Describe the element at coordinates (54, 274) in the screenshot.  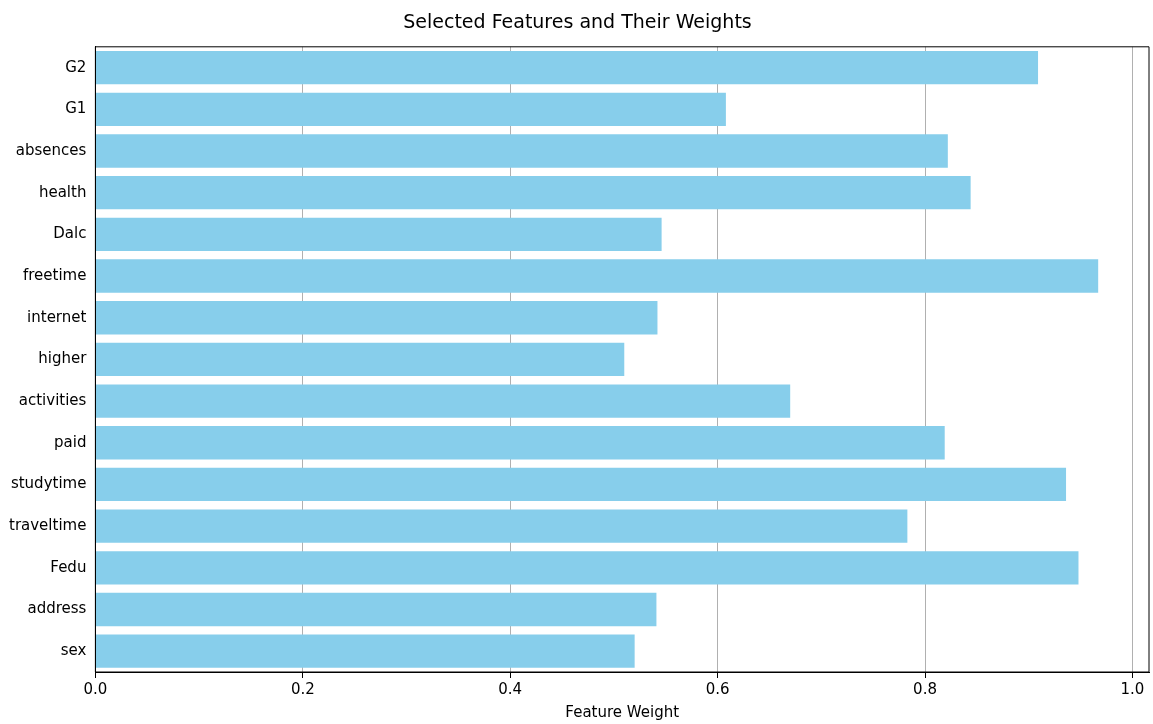
I see `y-tick-label: freetime` at that location.